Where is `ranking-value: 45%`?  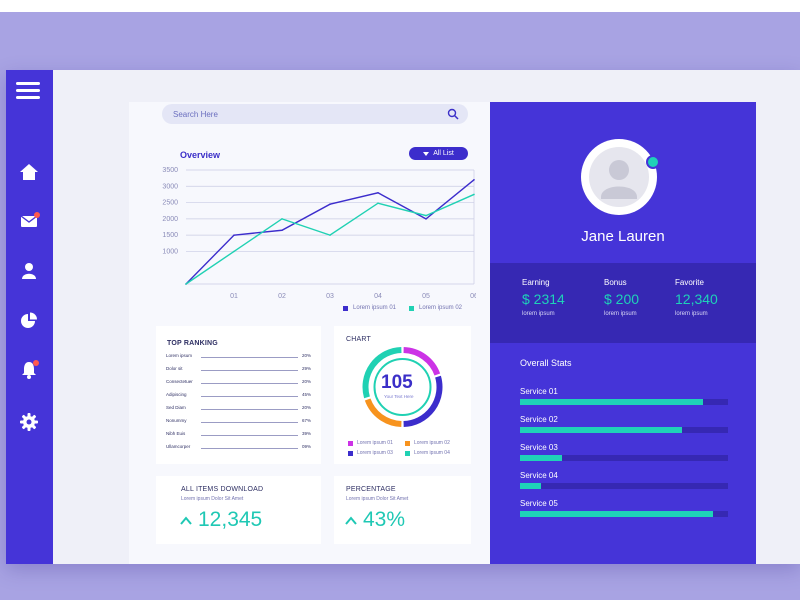 ranking-value: 45% is located at coordinates (306, 394).